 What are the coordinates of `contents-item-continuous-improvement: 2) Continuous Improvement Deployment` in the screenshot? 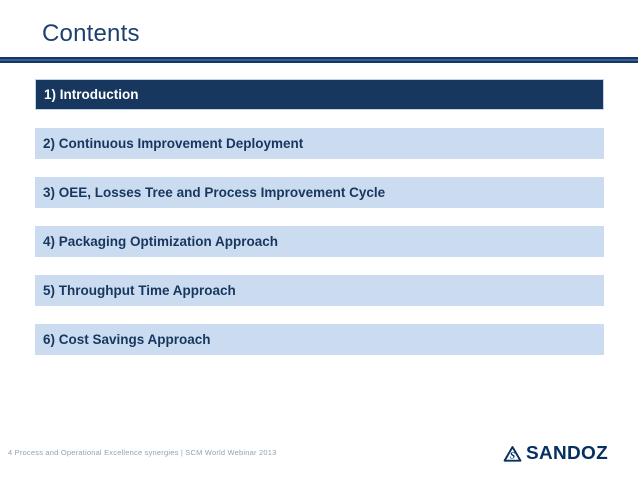 It's located at (319, 143).